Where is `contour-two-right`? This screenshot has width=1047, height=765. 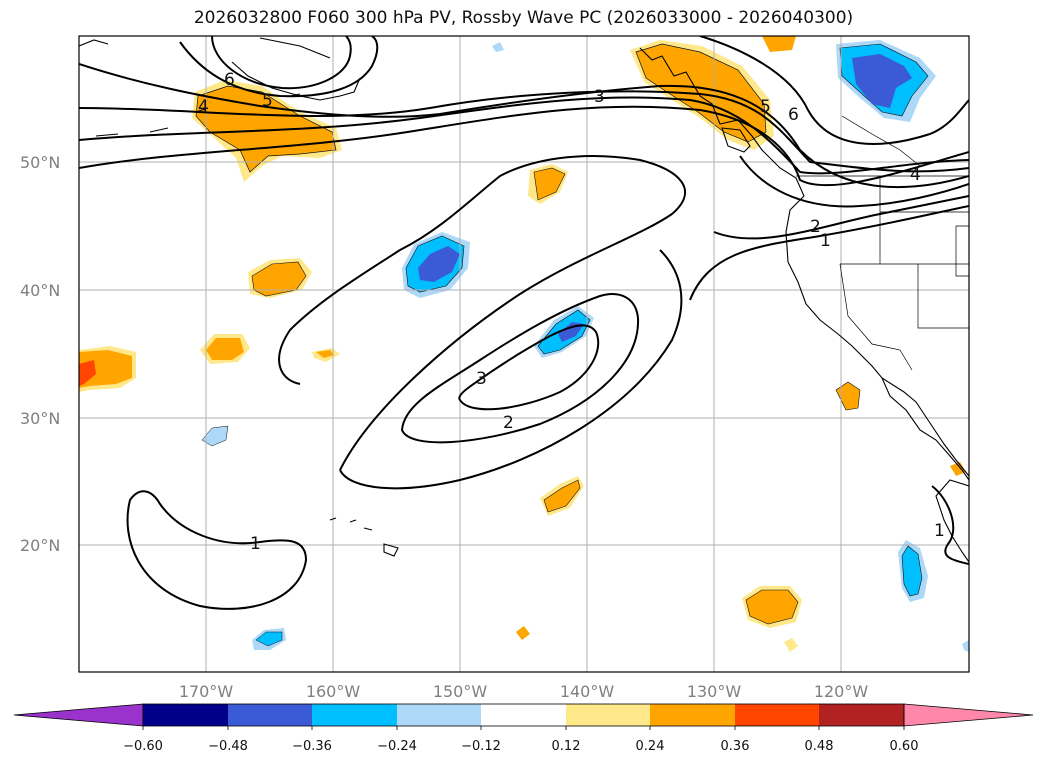 contour-two-right is located at coordinates (841, 217).